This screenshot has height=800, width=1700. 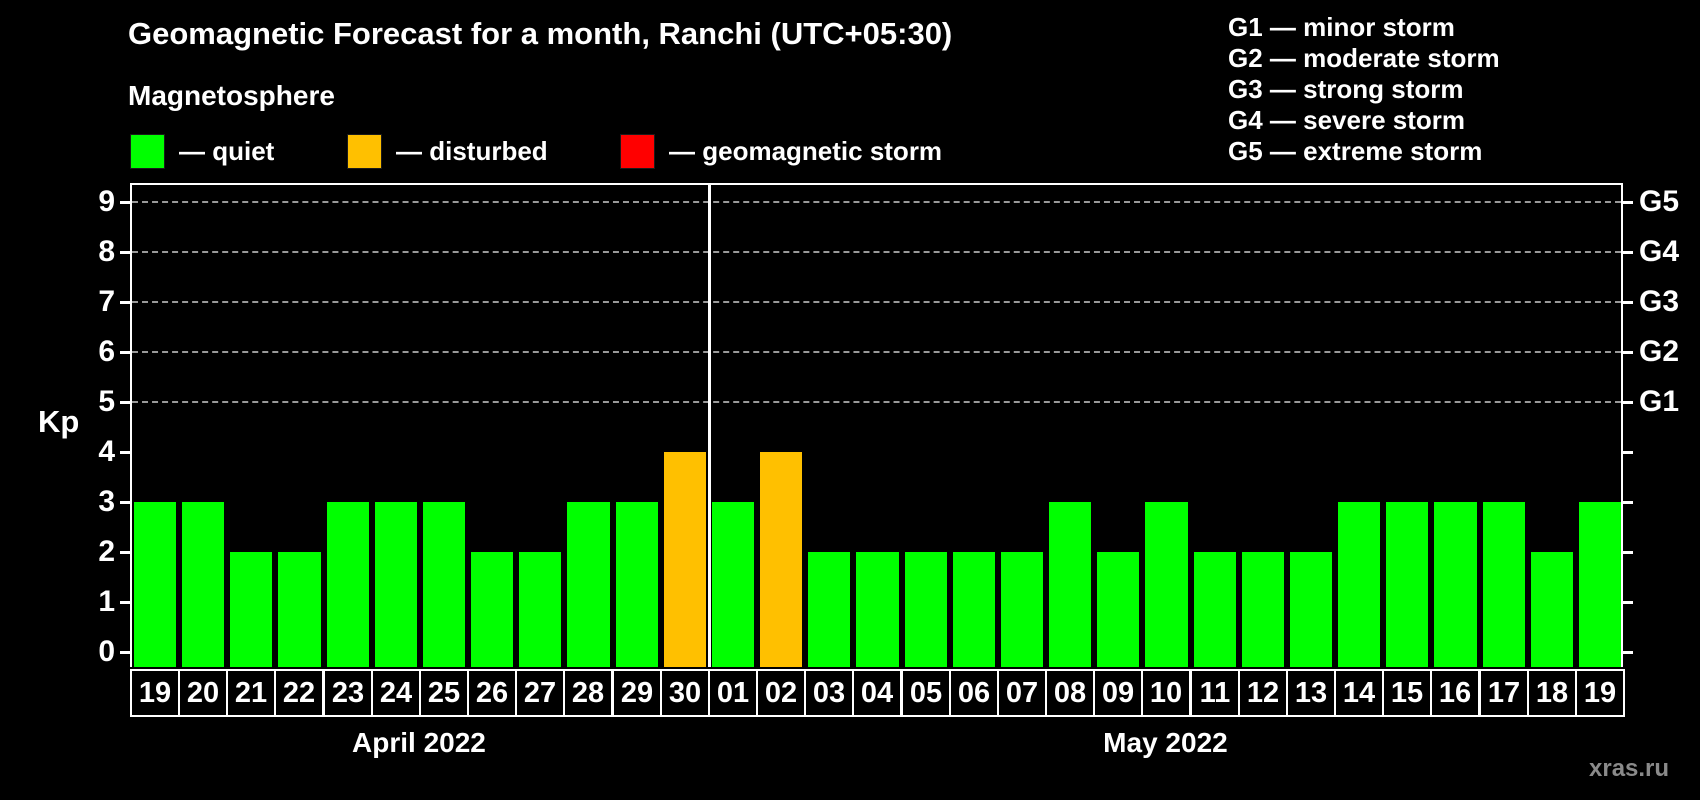 What do you see at coordinates (636, 584) in the screenshot?
I see `kp-bar-29-apr` at bounding box center [636, 584].